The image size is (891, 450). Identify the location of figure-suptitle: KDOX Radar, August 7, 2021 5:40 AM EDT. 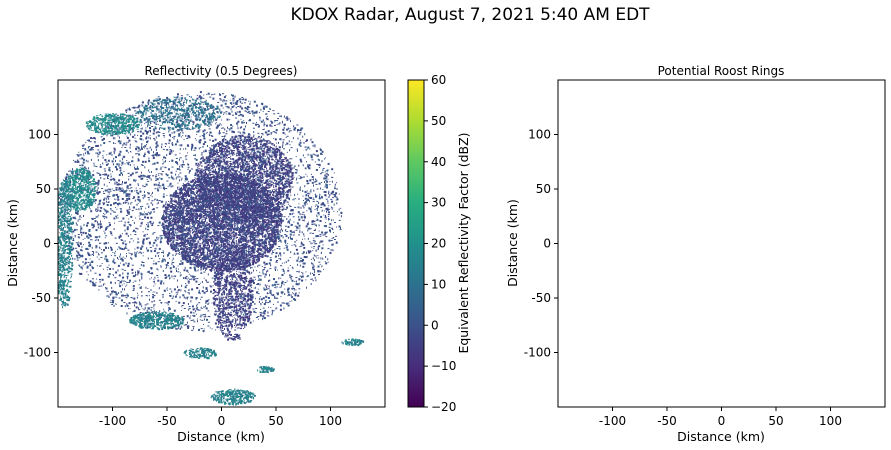
(470, 15).